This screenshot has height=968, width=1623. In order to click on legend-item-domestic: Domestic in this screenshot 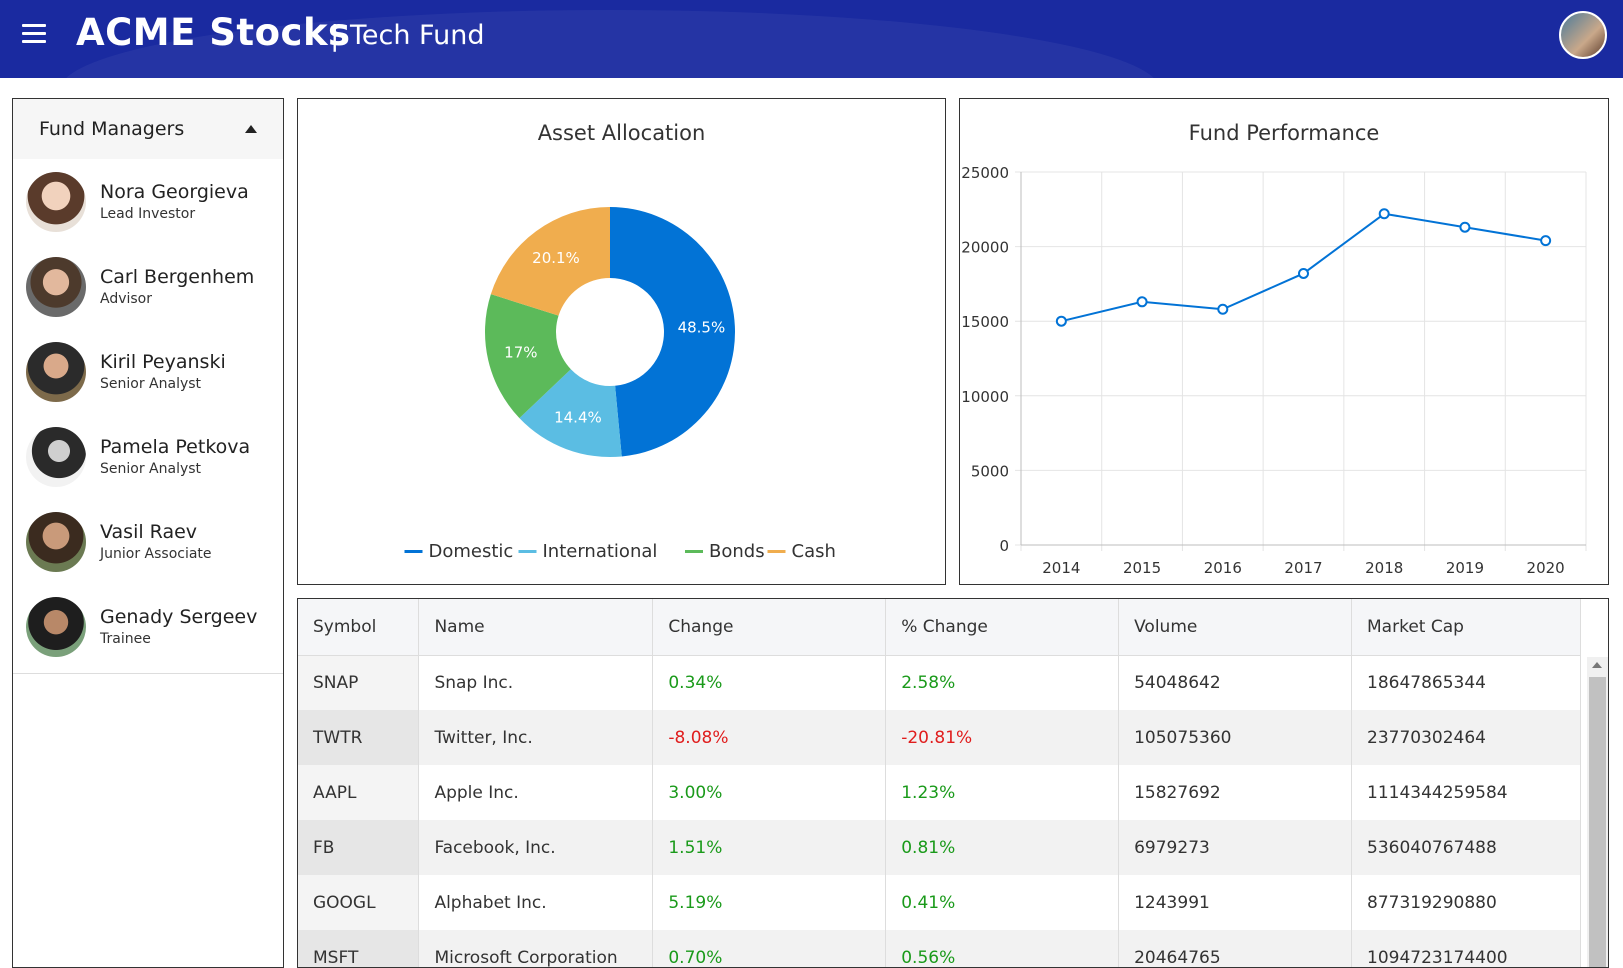, I will do `click(459, 551)`.